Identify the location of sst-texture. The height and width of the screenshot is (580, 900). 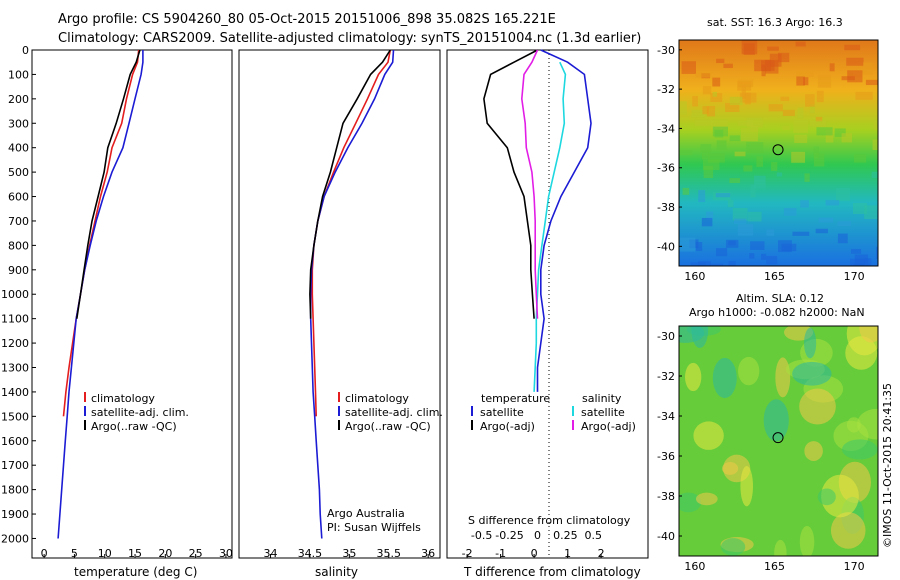
(778, 153).